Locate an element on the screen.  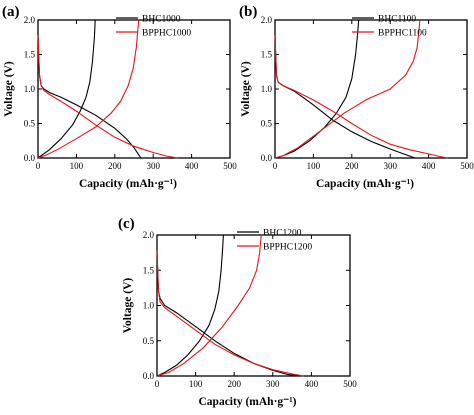
series-BHC1200-discharge-line is located at coordinates (229, 313).